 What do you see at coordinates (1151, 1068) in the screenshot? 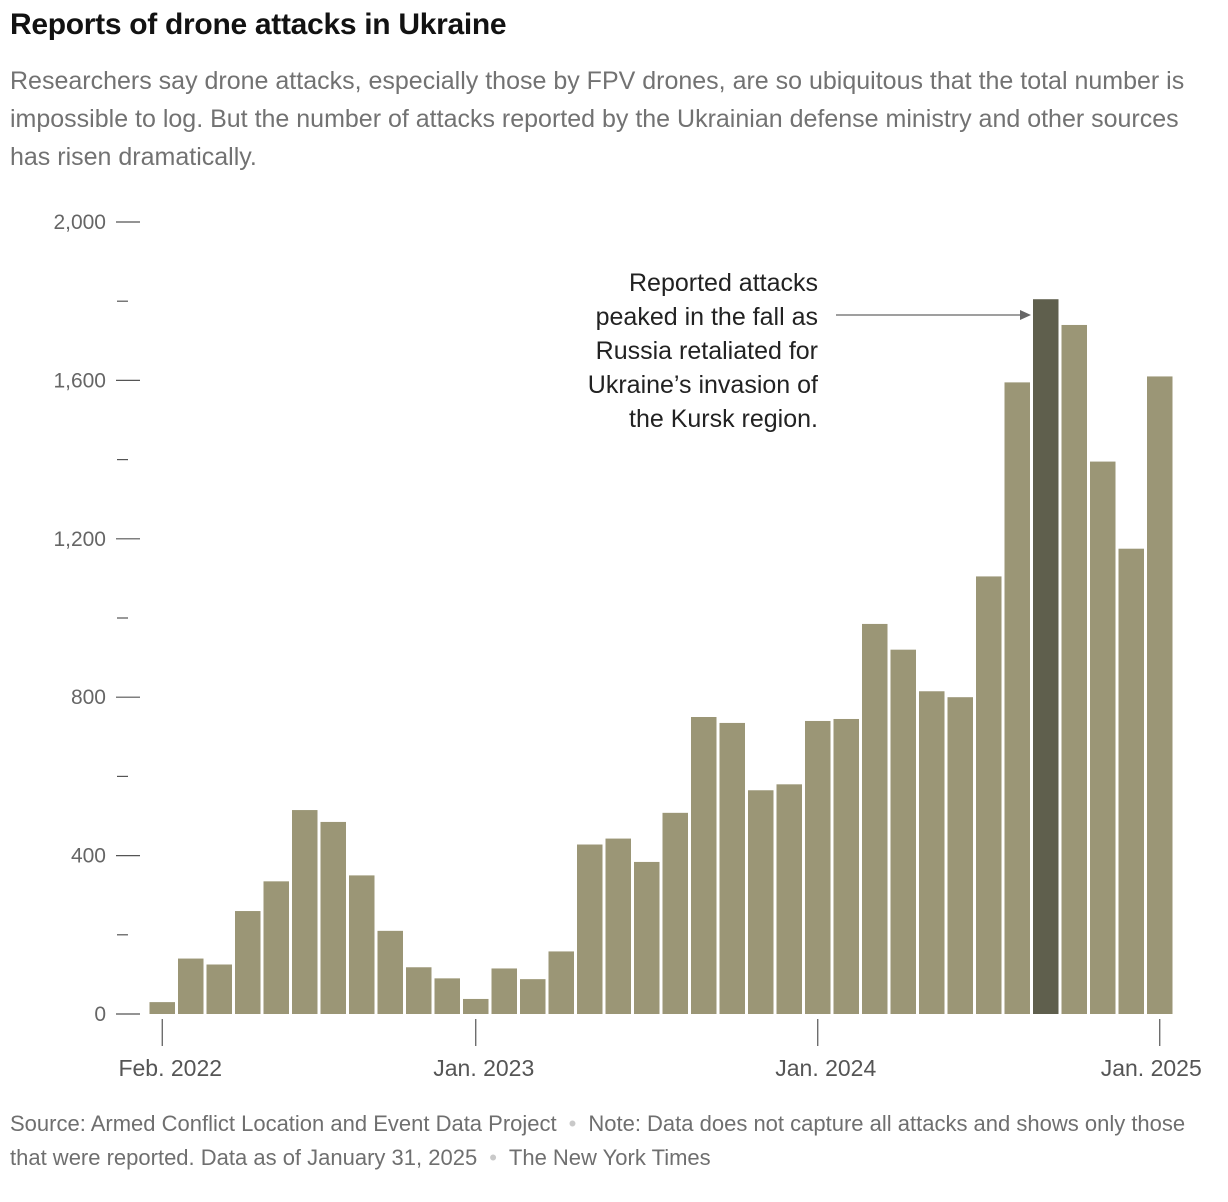
I see `x-tick-label: Jan. 2025` at bounding box center [1151, 1068].